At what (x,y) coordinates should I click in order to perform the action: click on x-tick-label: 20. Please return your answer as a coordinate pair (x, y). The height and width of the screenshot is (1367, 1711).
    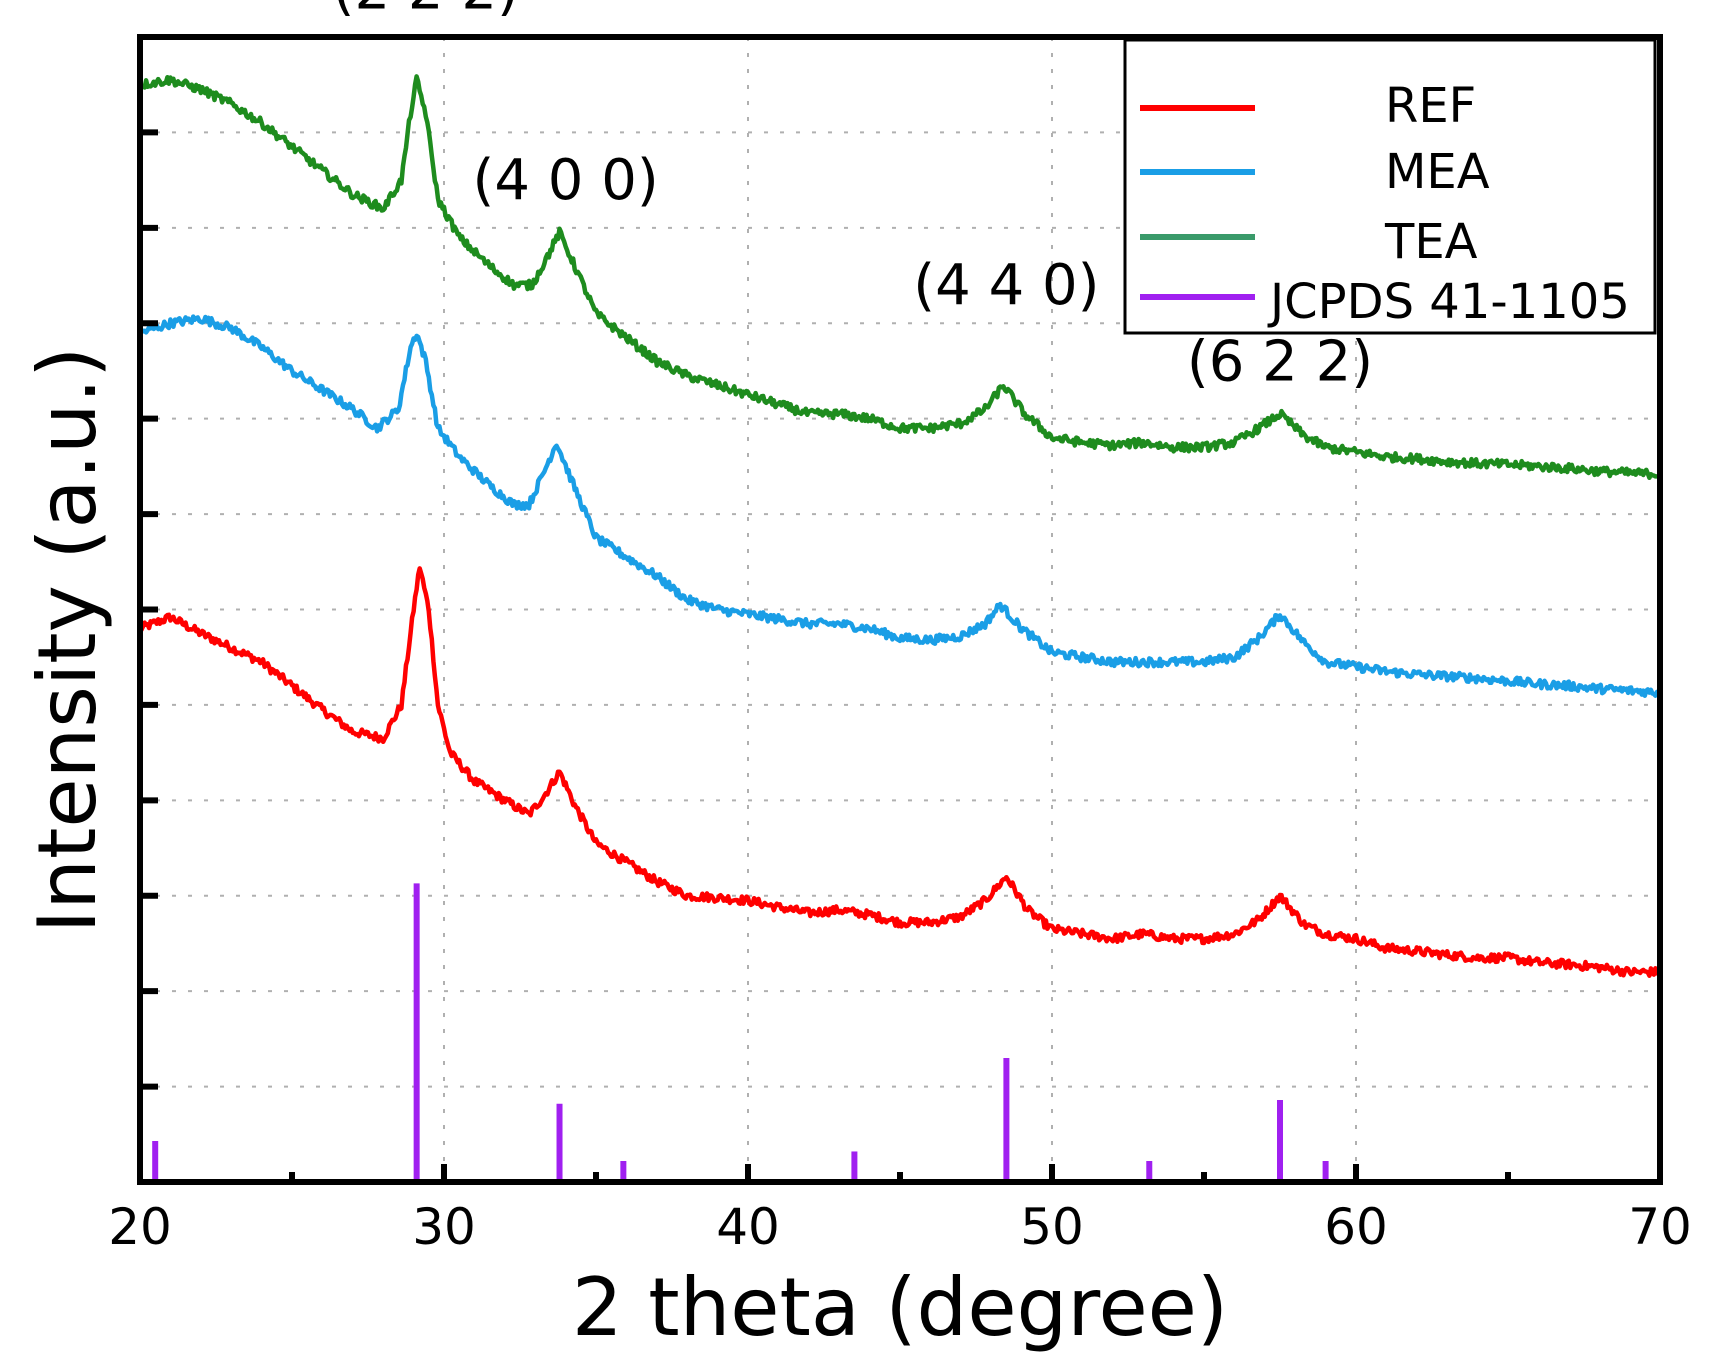
    Looking at the image, I should click on (140, 1227).